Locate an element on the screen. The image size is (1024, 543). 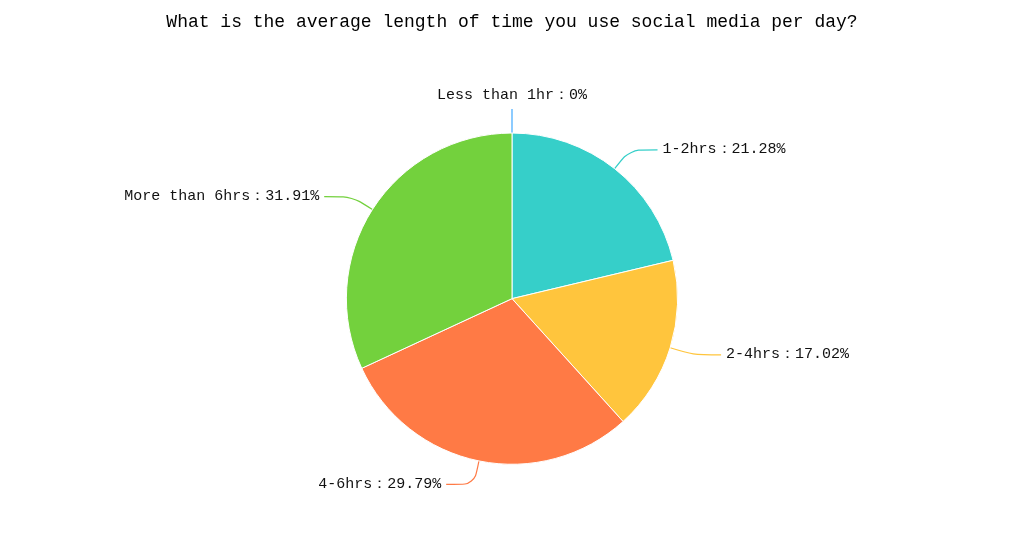
chart-title: What is the average length of time you use social media per day? is located at coordinates (512, 22).